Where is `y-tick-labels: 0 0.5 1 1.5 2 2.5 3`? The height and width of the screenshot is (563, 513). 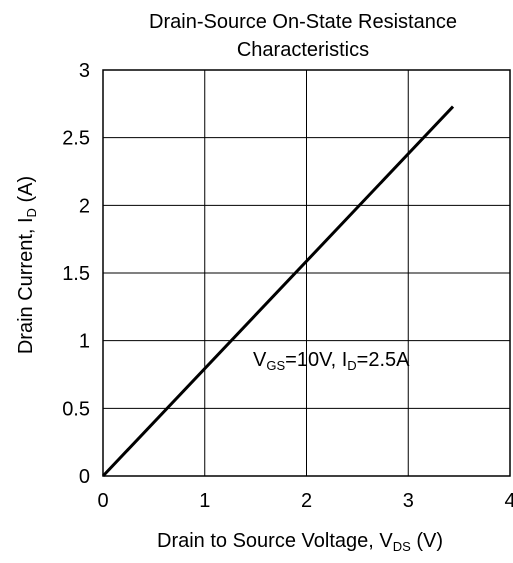 y-tick-labels: 0 0.5 1 1.5 2 2.5 3 is located at coordinates (76, 274).